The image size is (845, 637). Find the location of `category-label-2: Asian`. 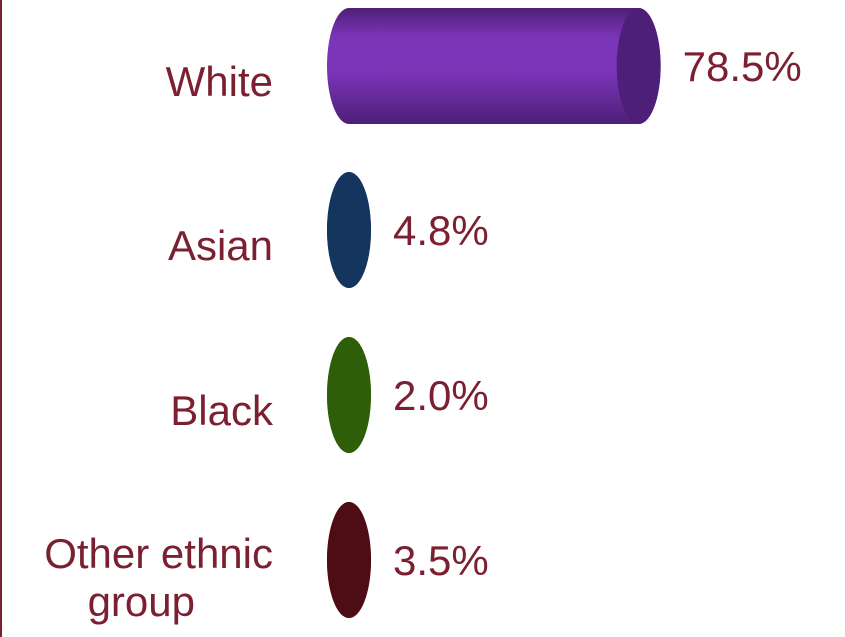

category-label-2: Asian is located at coordinates (220, 245).